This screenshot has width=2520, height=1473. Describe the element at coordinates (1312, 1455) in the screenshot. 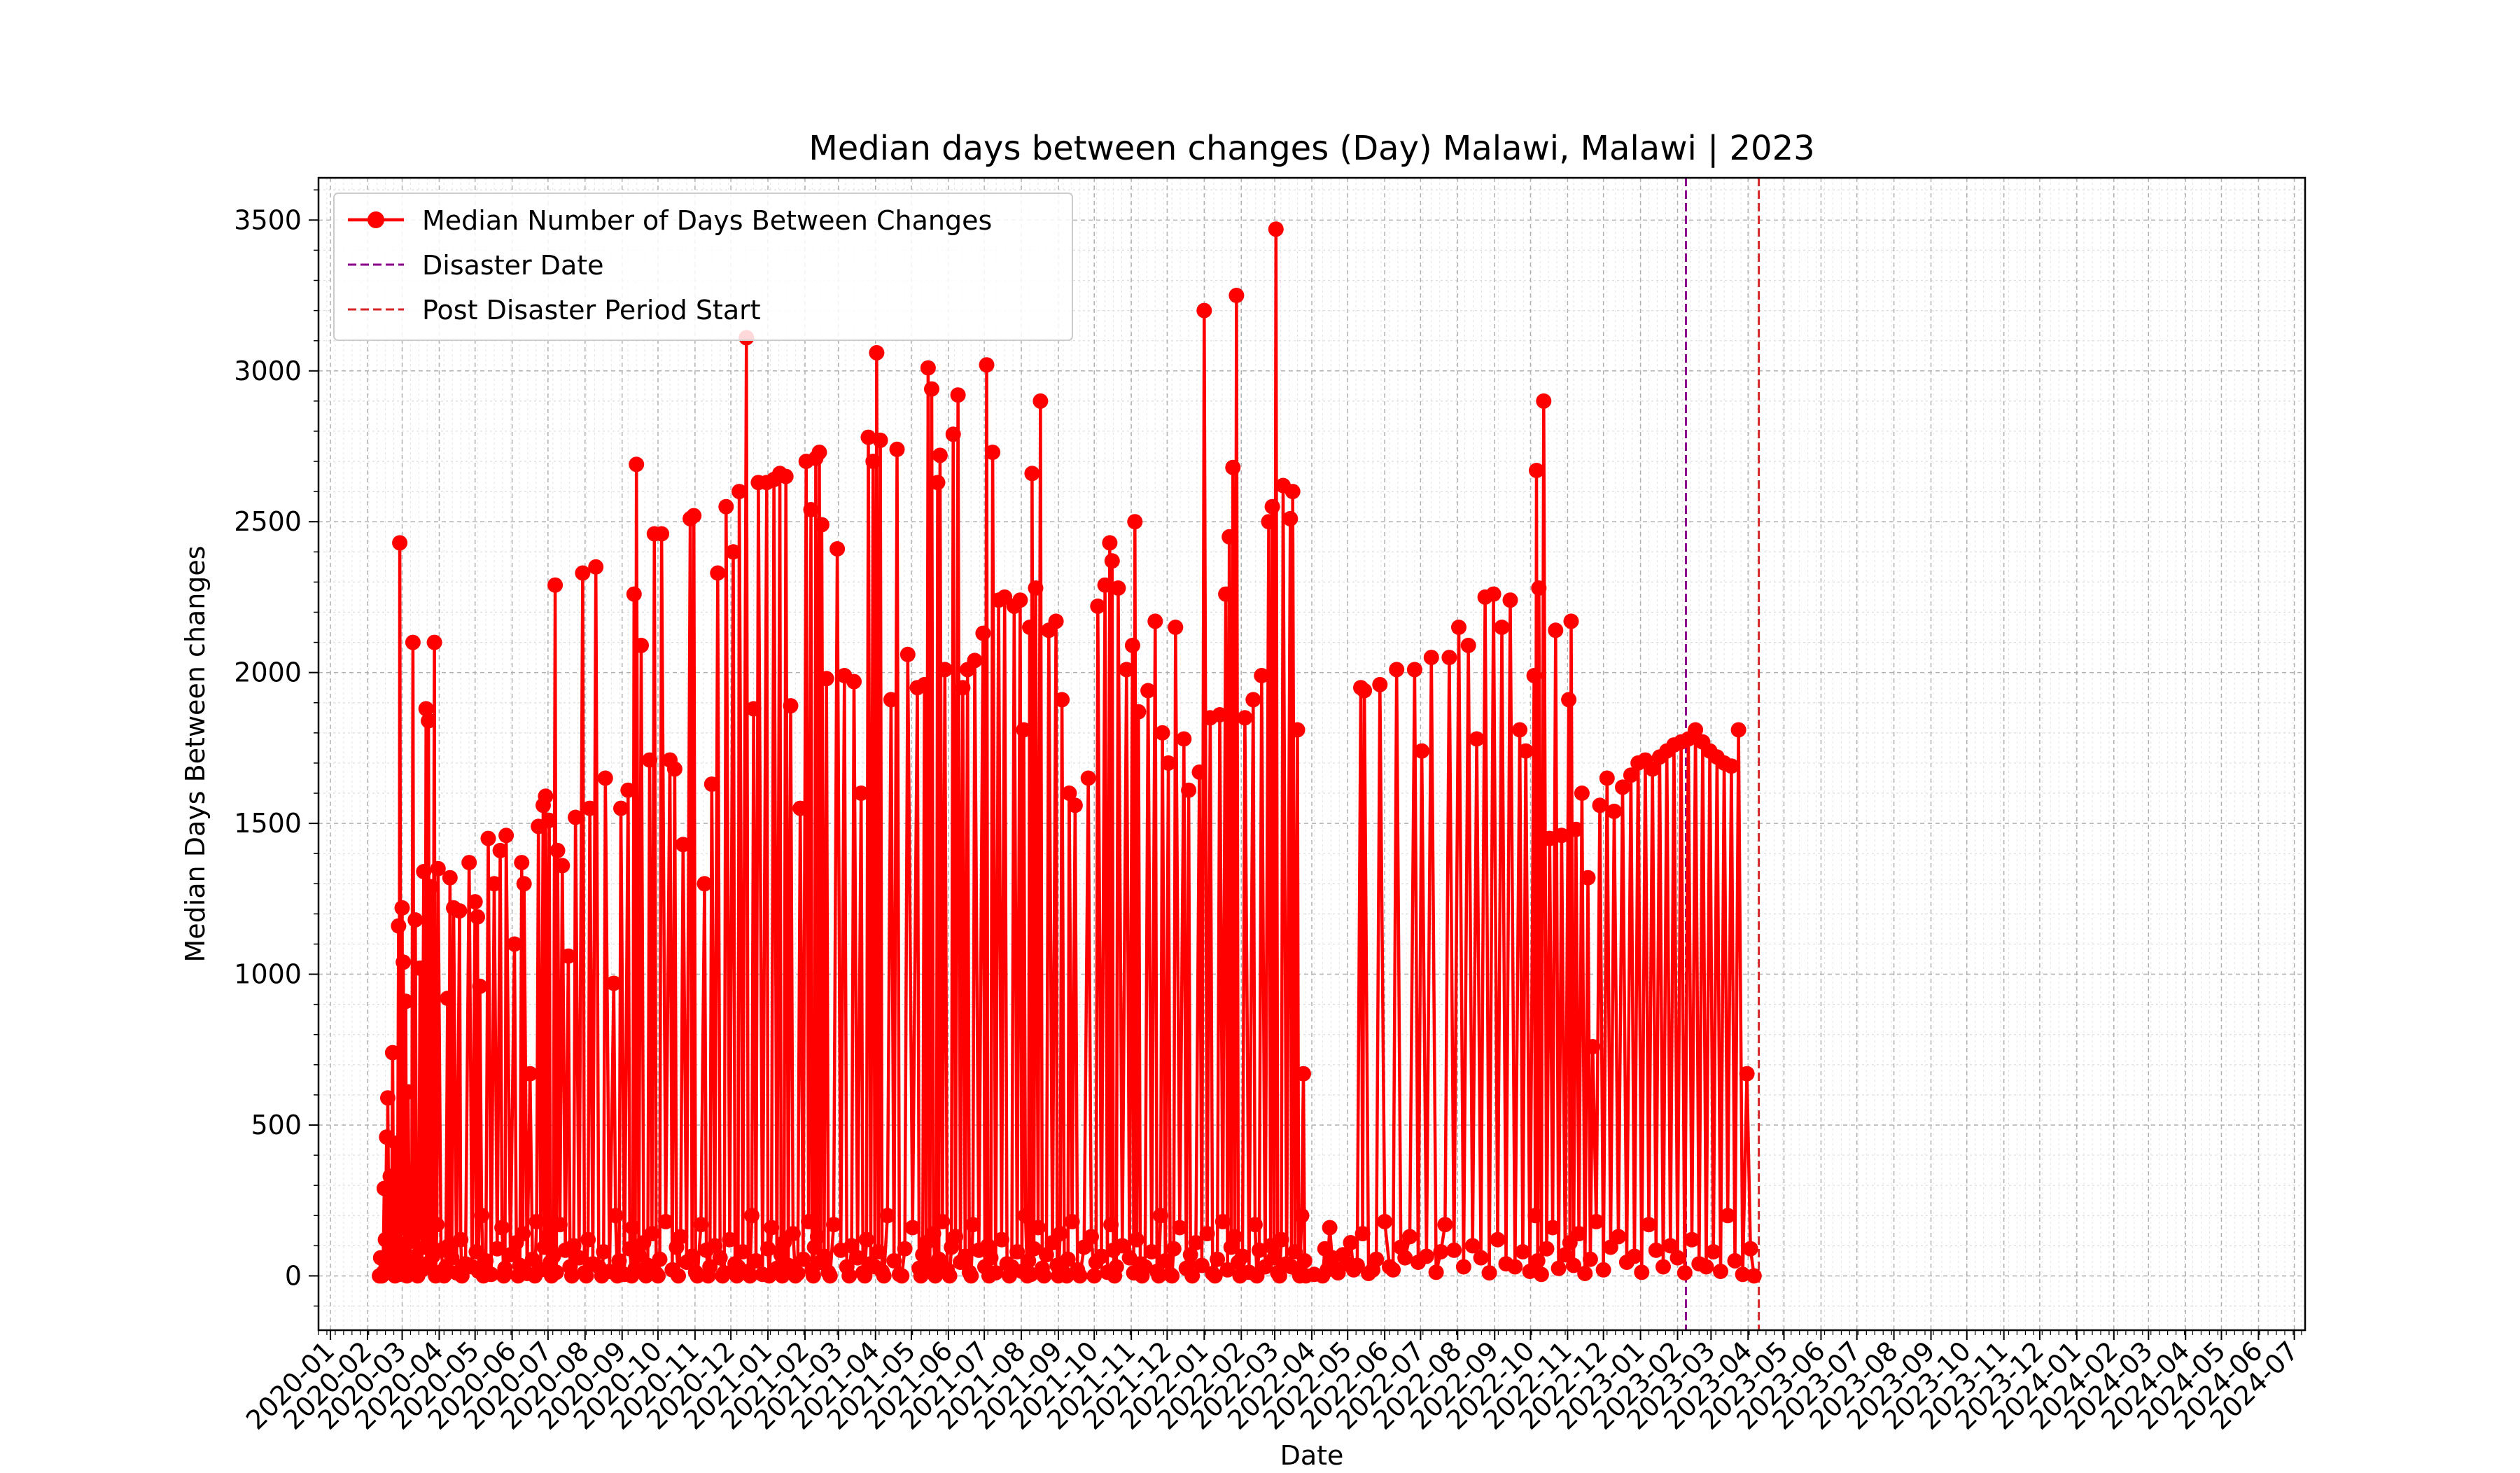

I see `x-axis-label: Date` at that location.